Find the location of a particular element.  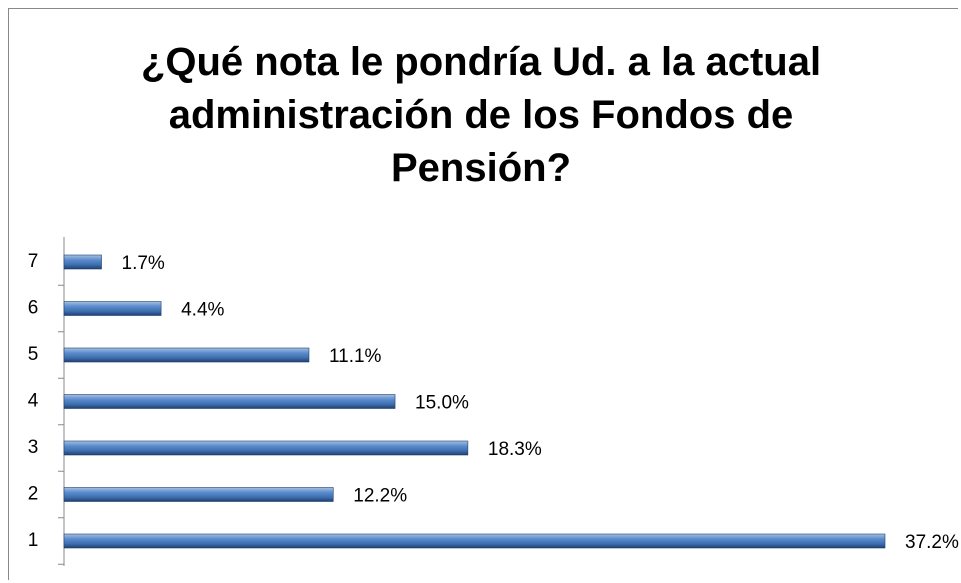

data-label: 4.4% is located at coordinates (202, 310).